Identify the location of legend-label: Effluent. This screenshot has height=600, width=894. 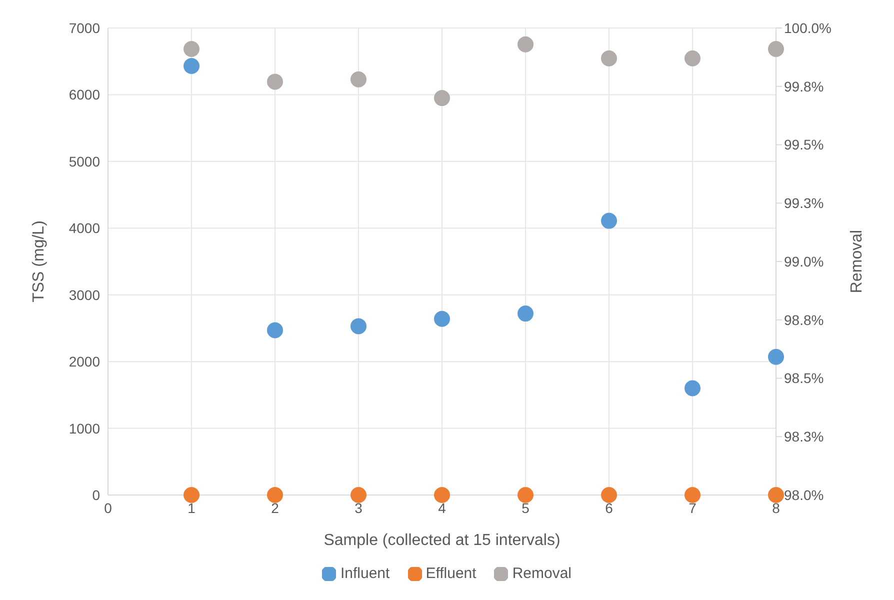
(451, 573).